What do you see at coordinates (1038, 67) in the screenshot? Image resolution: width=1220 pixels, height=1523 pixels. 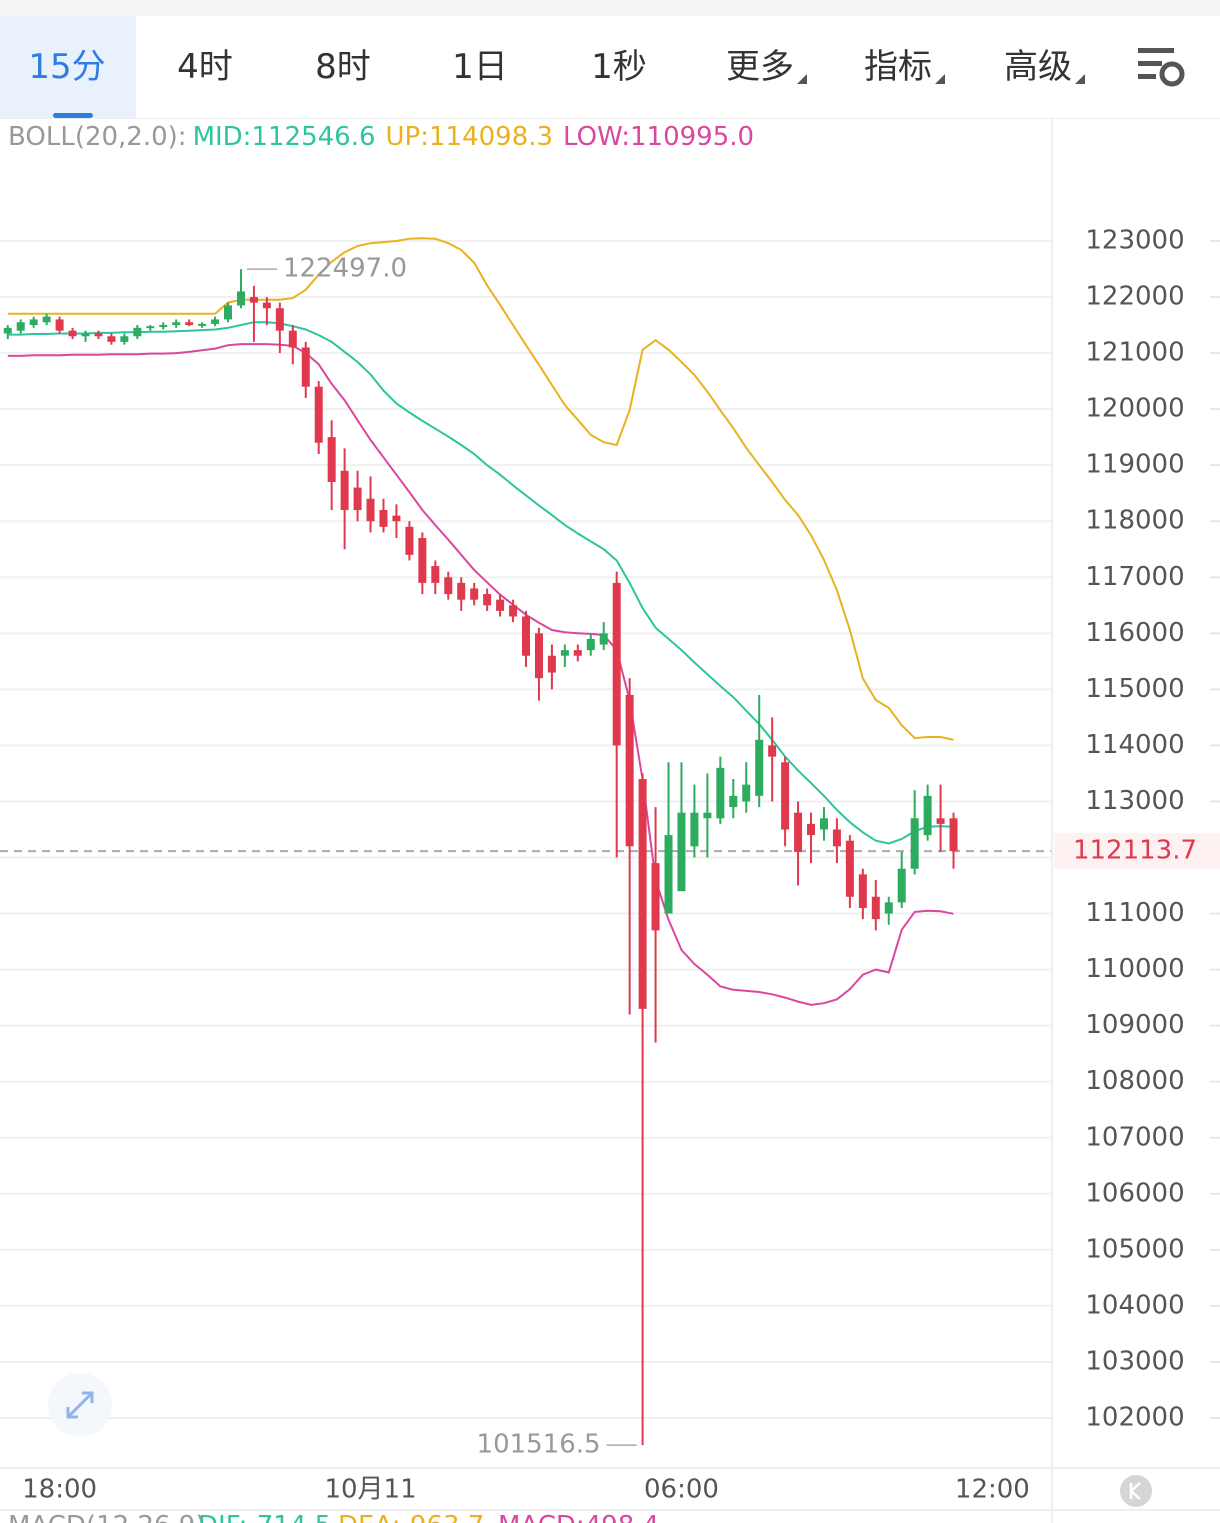 I see `interval-tab: 高级` at bounding box center [1038, 67].